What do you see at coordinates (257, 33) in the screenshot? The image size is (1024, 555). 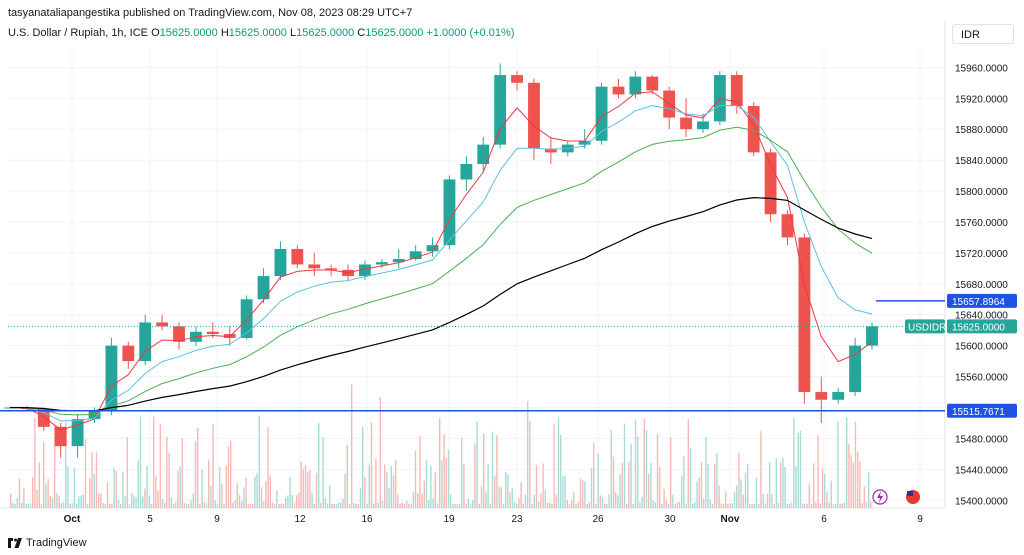 I see `high-value: 15625.0000` at bounding box center [257, 33].